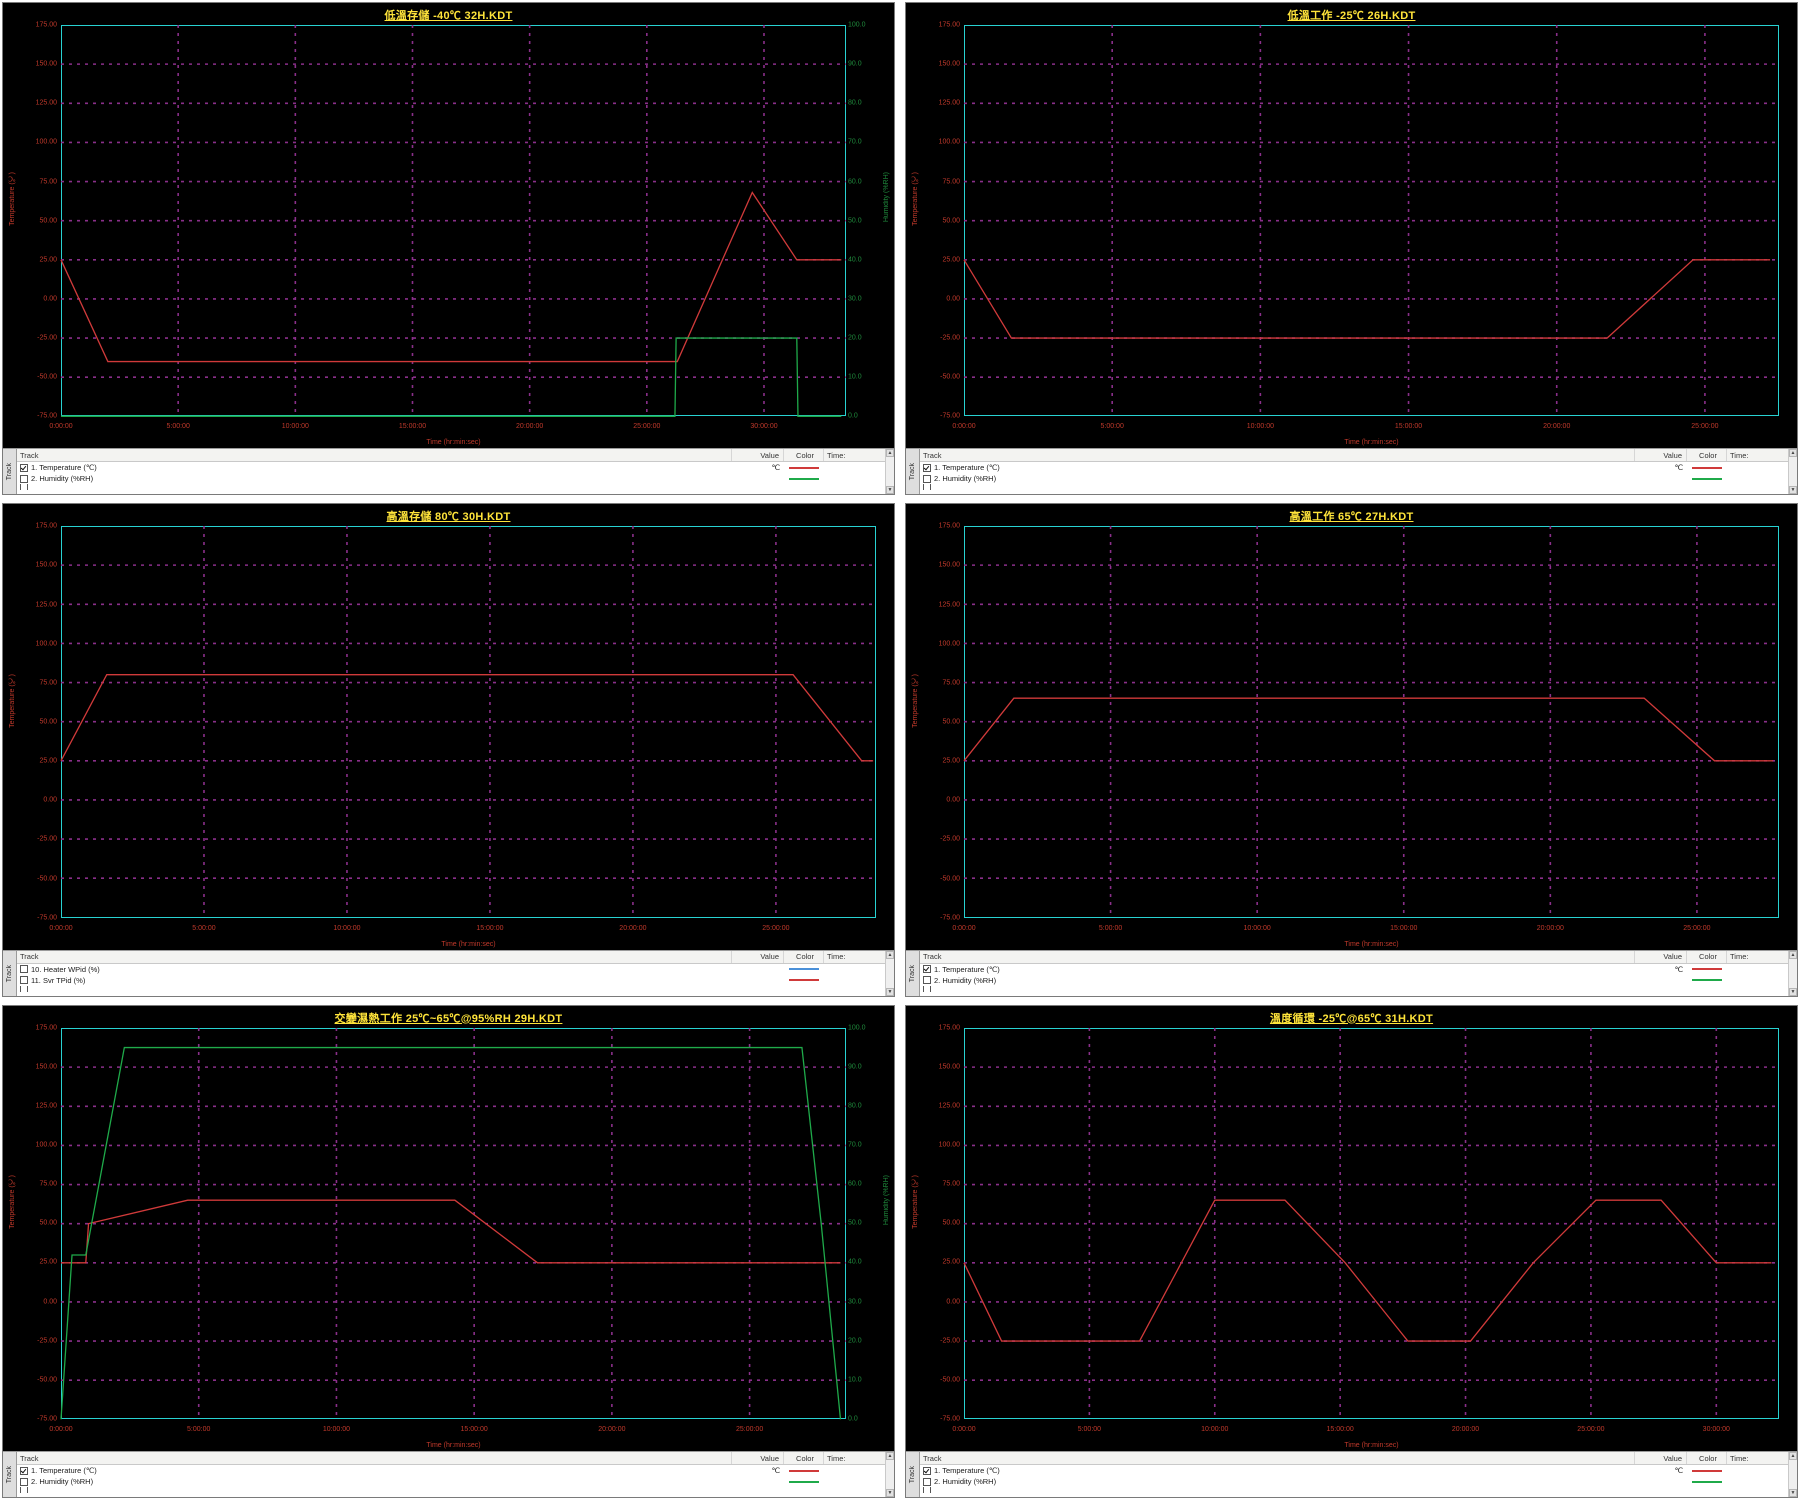 The height and width of the screenshot is (1500, 1800). Describe the element at coordinates (455, 980) in the screenshot. I see `track-row: 11. Svr TPid (%)` at that location.